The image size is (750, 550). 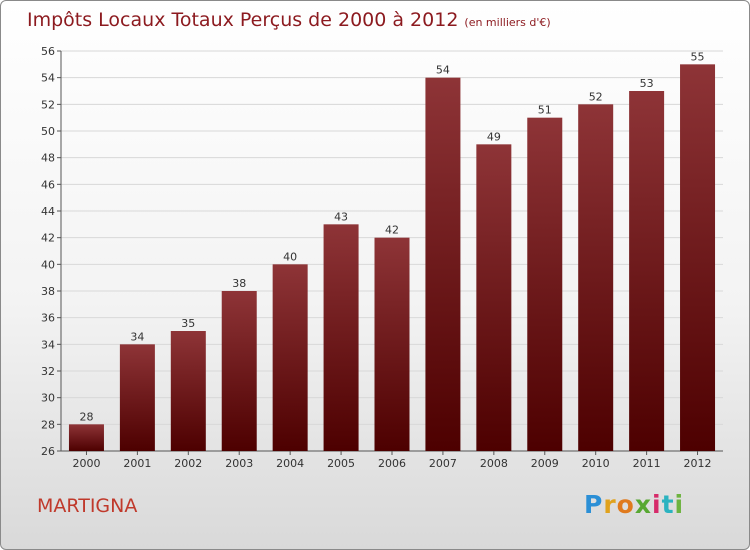 I want to click on x-tick-label-2003: 2003, so click(x=239, y=463).